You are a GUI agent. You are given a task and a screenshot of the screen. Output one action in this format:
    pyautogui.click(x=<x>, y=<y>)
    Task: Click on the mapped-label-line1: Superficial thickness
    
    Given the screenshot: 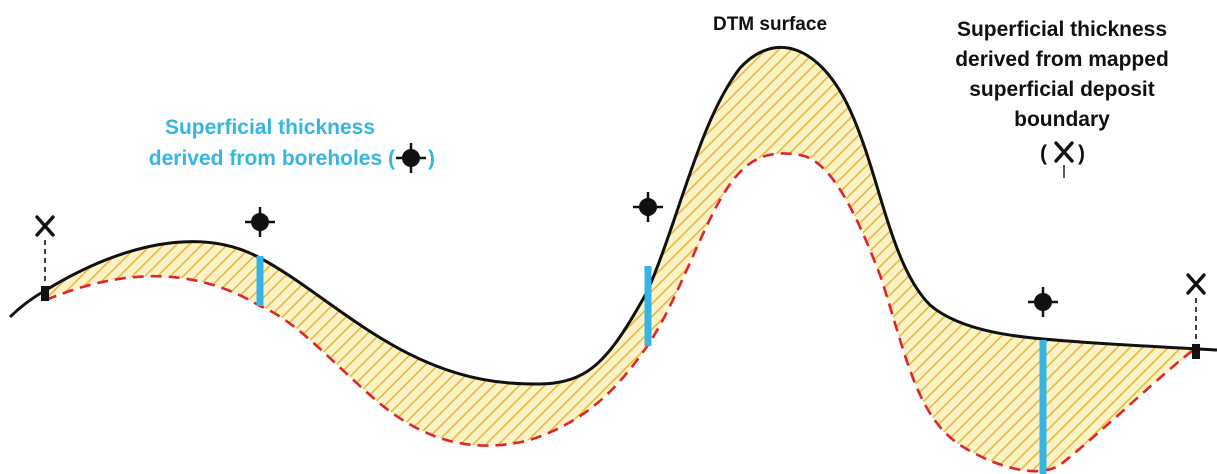 What is the action you would take?
    pyautogui.click(x=1062, y=29)
    